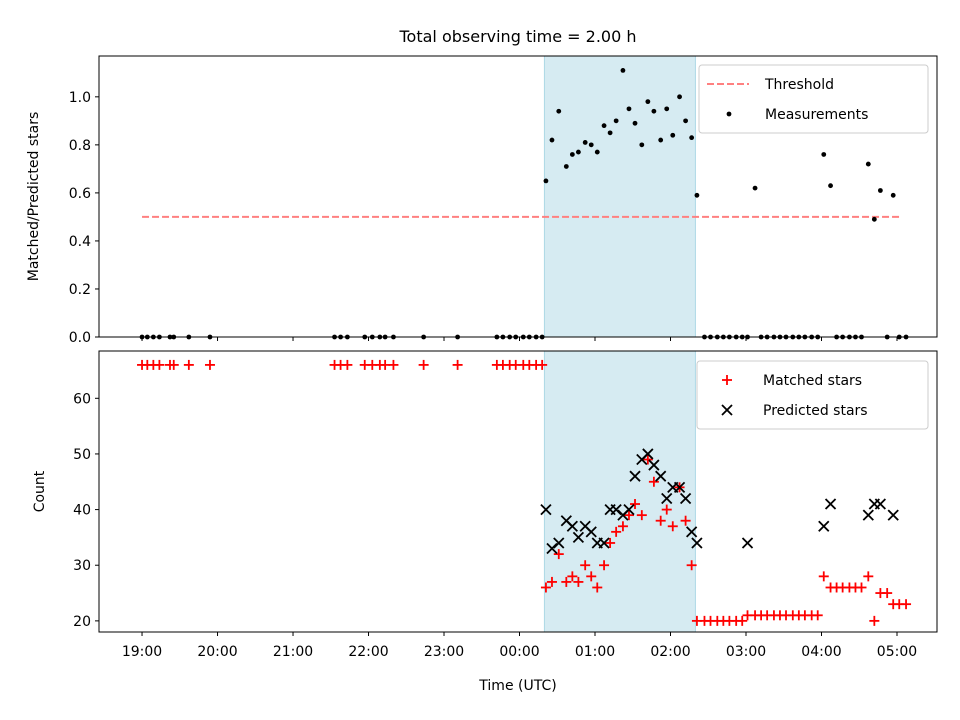 This screenshot has width=960, height=720. What do you see at coordinates (729, 114) in the screenshot?
I see `legend-measurement-swatch` at bounding box center [729, 114].